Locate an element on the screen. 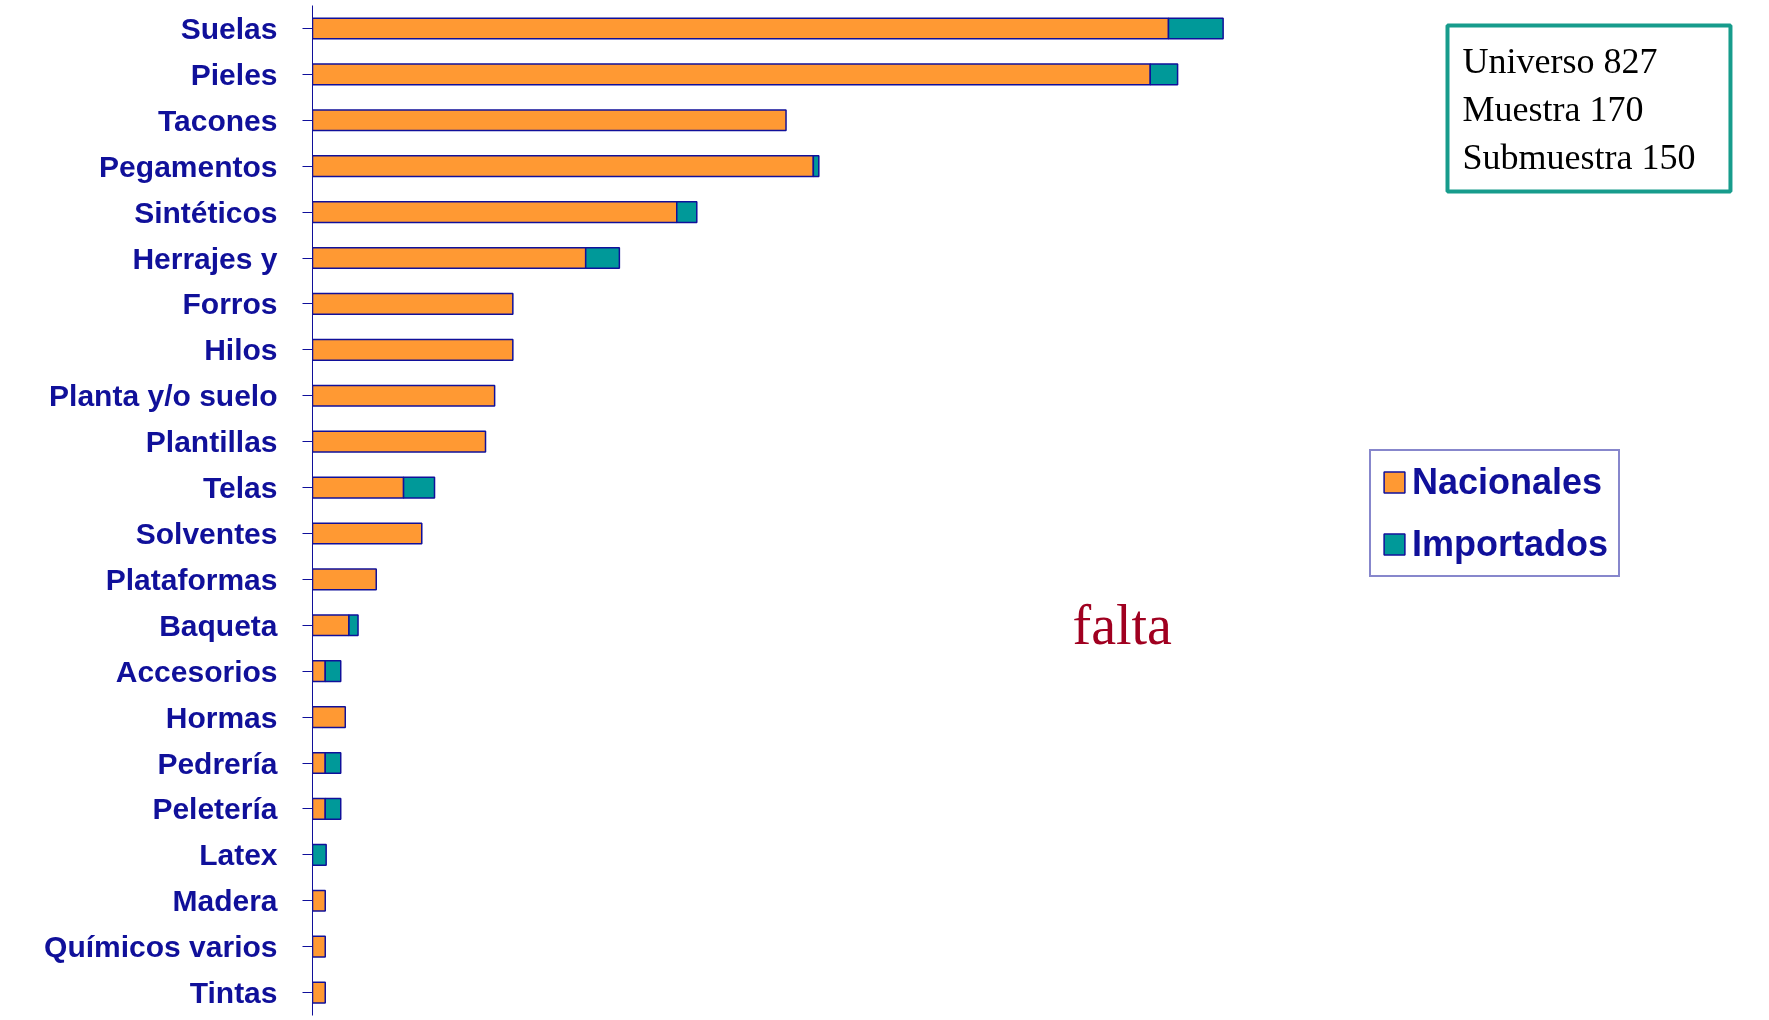 Image resolution: width=1769 pixels, height=1020 pixels. y-tick-label: Plantillas is located at coordinates (211, 442).